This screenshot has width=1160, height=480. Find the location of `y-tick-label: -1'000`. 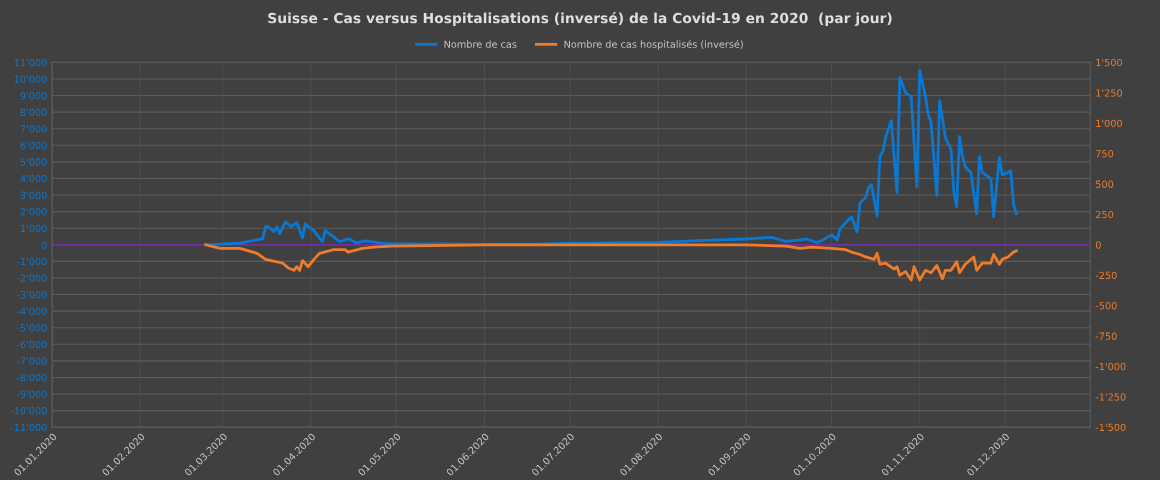

y-tick-label: -1'000 is located at coordinates (31, 261).